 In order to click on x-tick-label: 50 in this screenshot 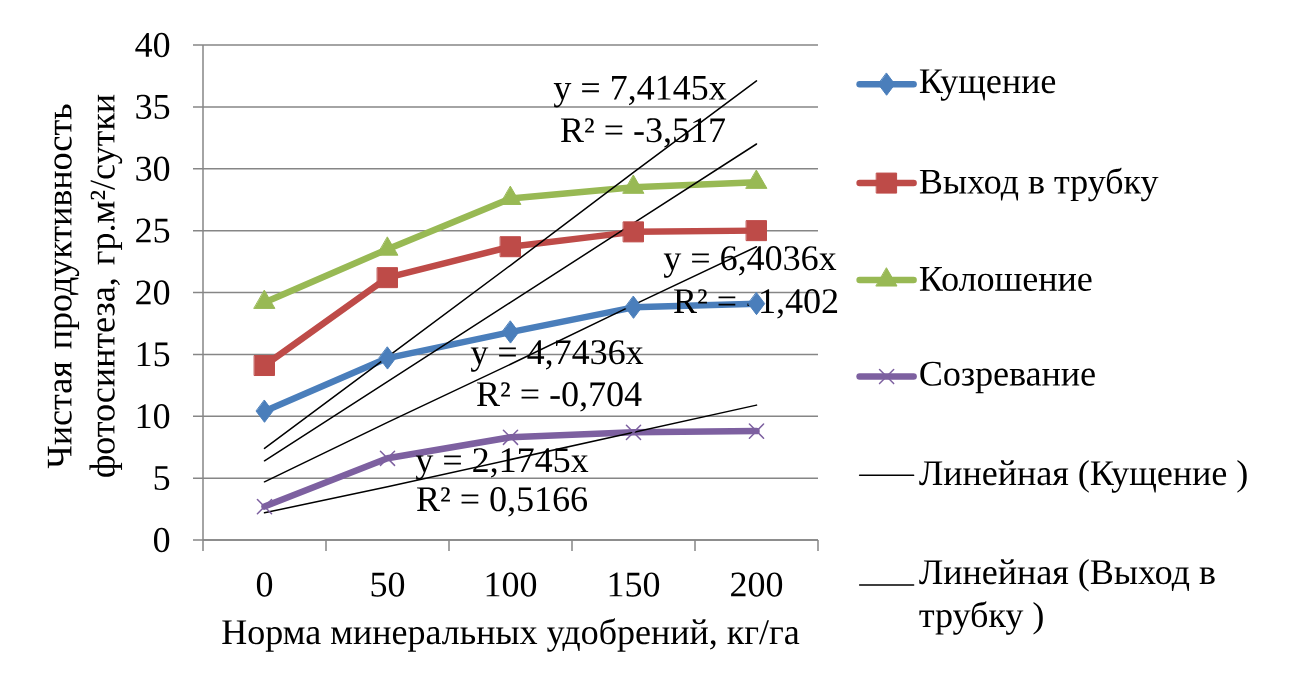, I will do `click(388, 584)`.